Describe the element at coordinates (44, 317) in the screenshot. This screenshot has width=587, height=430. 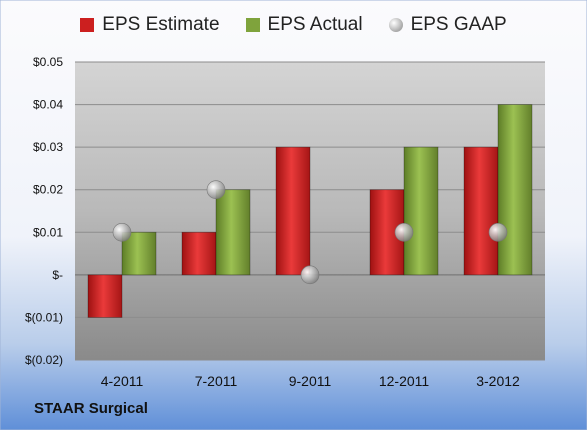
I see `y-tick-label: $(0.01)` at that location.